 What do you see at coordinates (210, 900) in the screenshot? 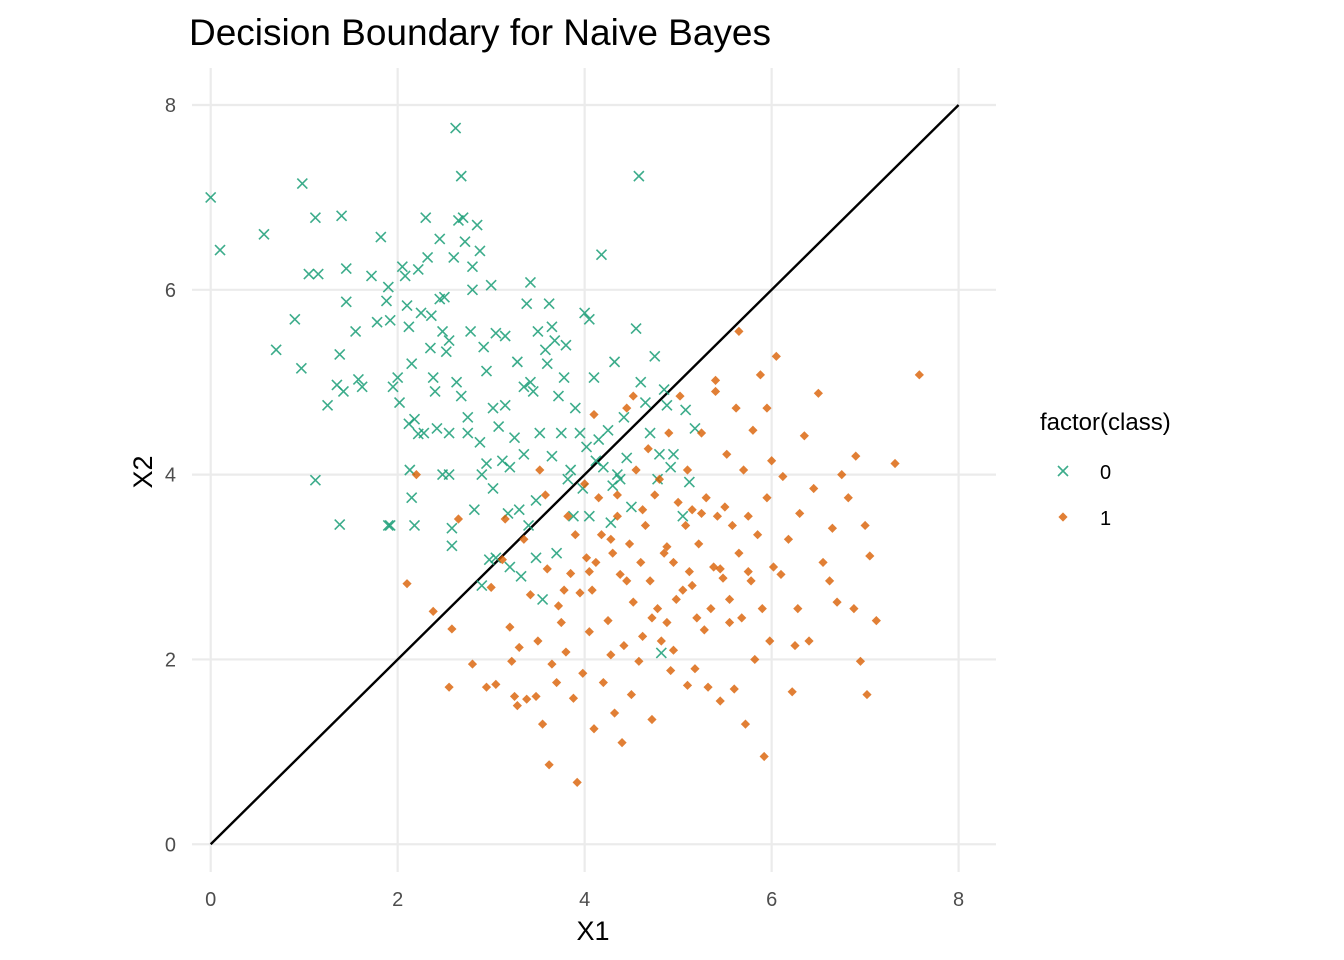
I see `x-tick-label: 0` at bounding box center [210, 900].